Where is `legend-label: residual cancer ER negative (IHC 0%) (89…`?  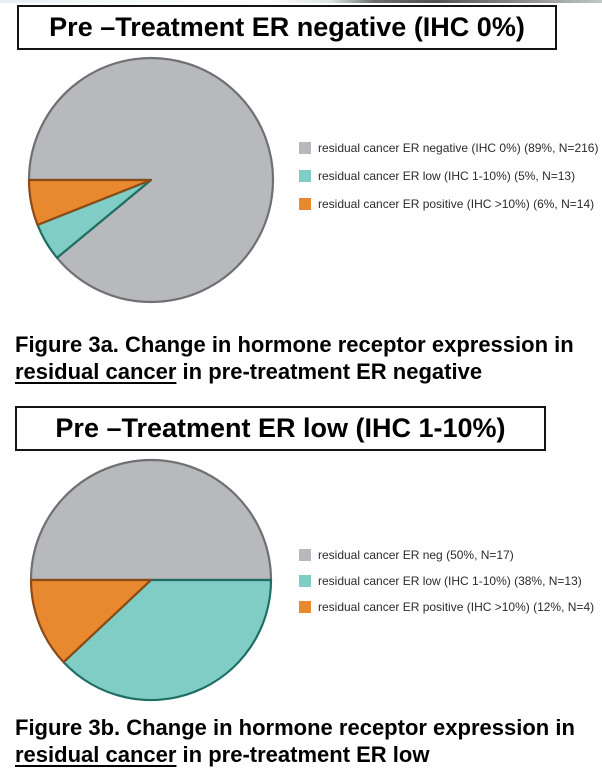 legend-label: residual cancer ER negative (IHC 0%) (89… is located at coordinates (458, 148).